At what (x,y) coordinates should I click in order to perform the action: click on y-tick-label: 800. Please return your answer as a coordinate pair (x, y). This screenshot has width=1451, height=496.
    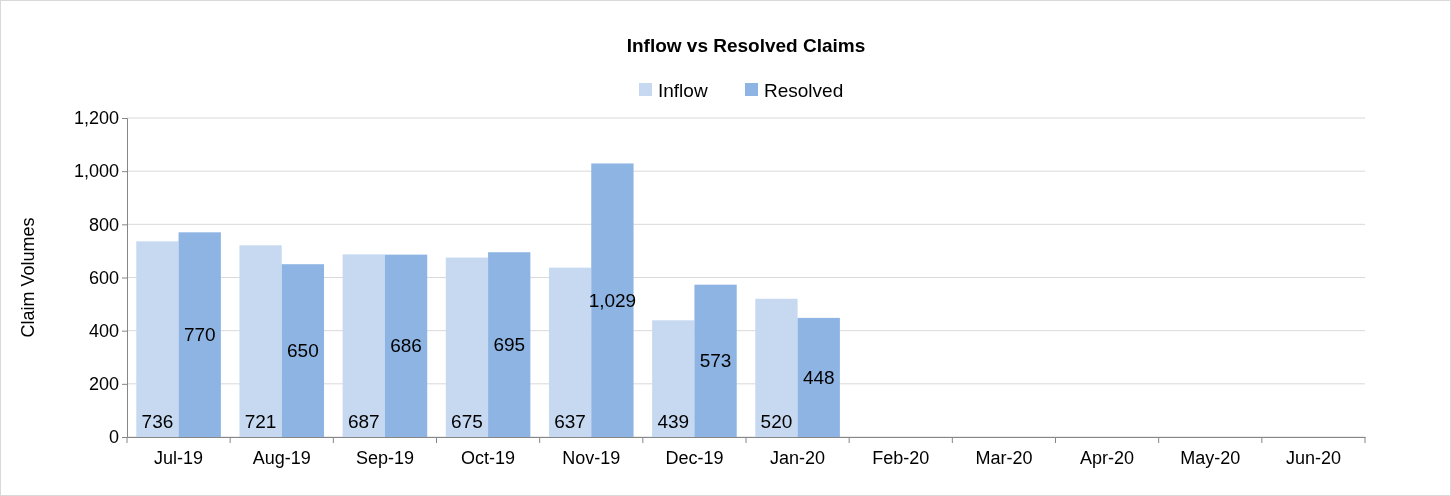
    Looking at the image, I should click on (103, 224).